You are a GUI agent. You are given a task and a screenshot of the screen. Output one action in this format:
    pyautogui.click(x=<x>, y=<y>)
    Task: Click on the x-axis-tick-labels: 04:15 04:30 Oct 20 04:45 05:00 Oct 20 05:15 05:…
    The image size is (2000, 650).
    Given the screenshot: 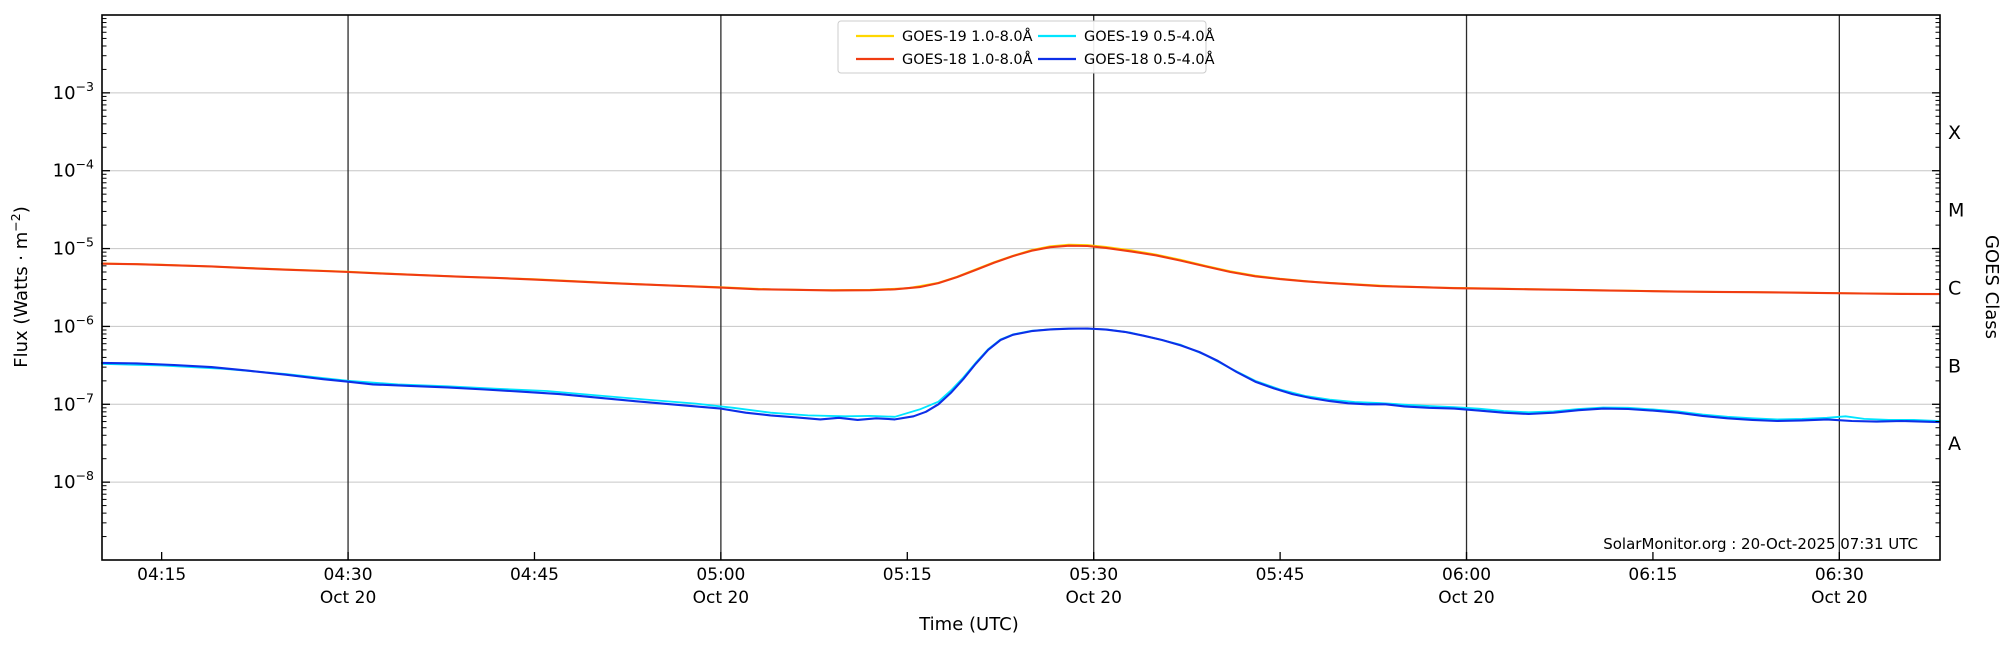 What is the action you would take?
    pyautogui.click(x=1002, y=586)
    